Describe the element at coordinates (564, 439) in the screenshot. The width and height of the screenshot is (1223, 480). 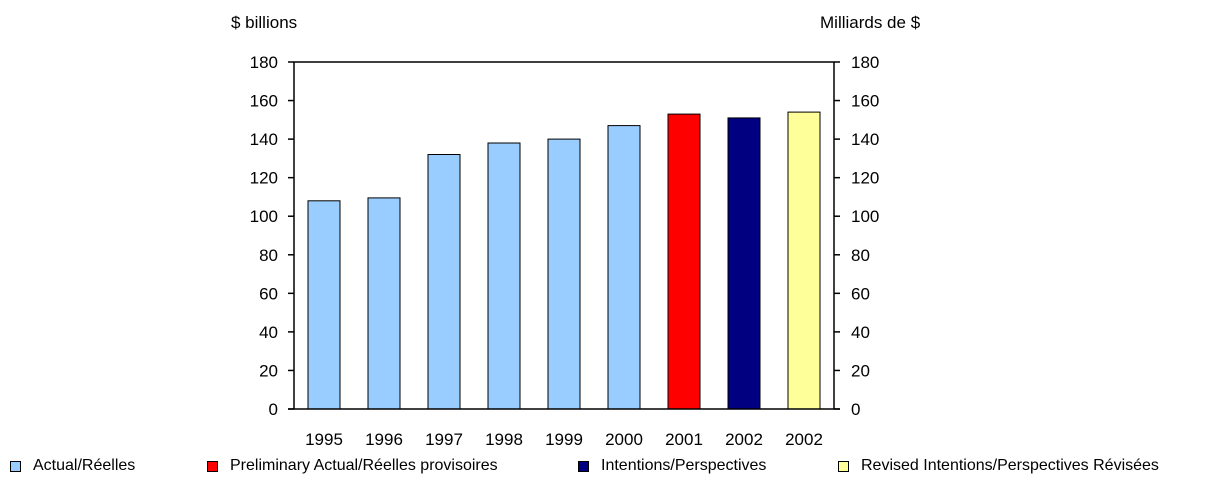
I see `x-tick-label-4: 1999` at that location.